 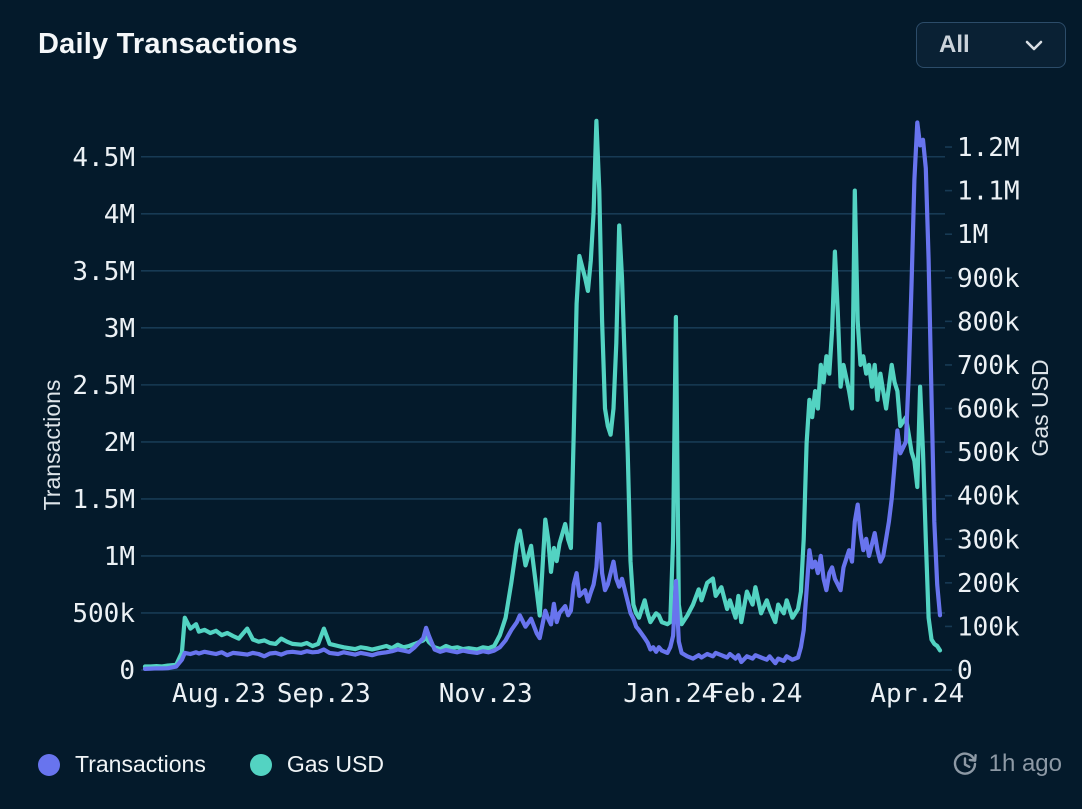 I want to click on svg-text: 4.5M, so click(x=103, y=158).